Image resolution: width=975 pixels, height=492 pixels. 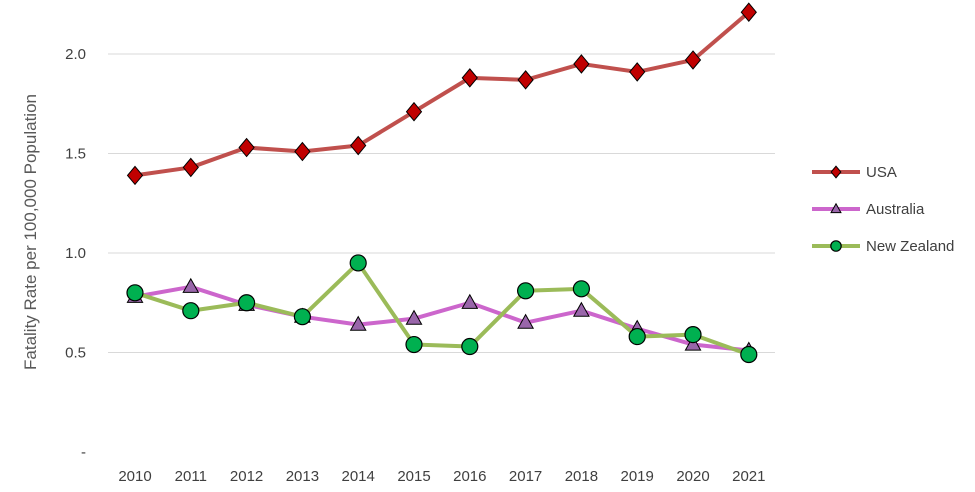 I want to click on x-tick-label: 2019, so click(x=637, y=476).